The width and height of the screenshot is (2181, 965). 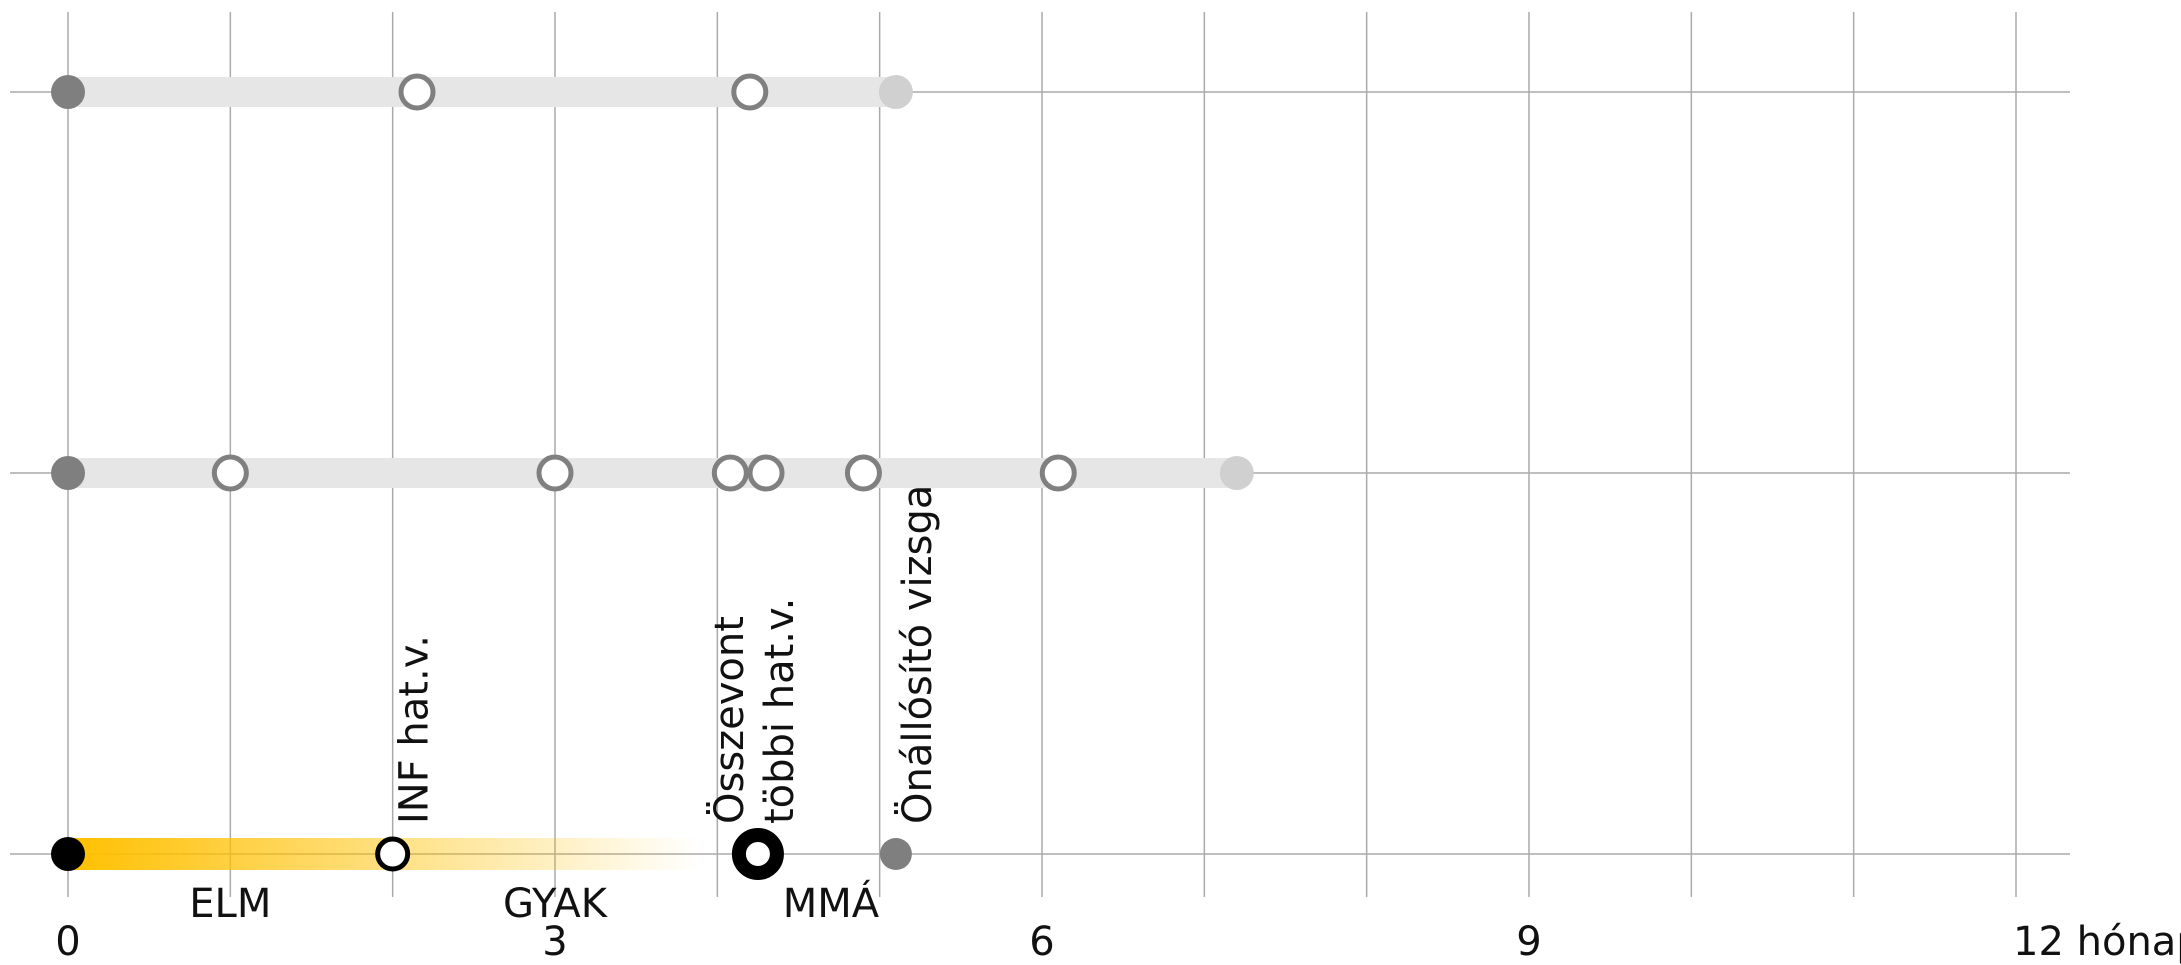 What do you see at coordinates (482, 92) in the screenshot?
I see `row-bar` at bounding box center [482, 92].